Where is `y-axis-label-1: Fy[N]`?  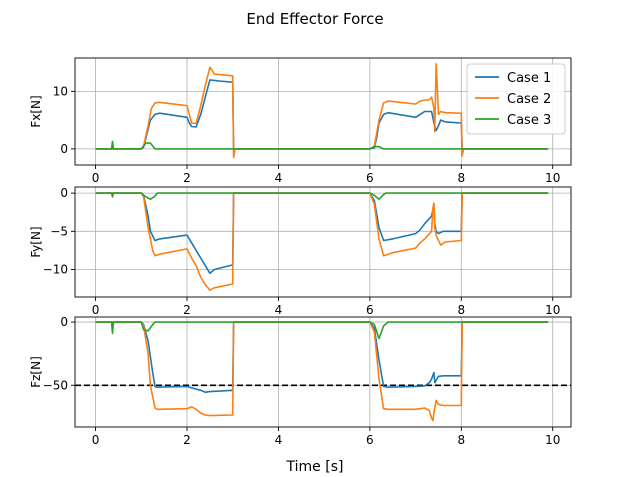 y-axis-label-1: Fy[N] is located at coordinates (36, 241).